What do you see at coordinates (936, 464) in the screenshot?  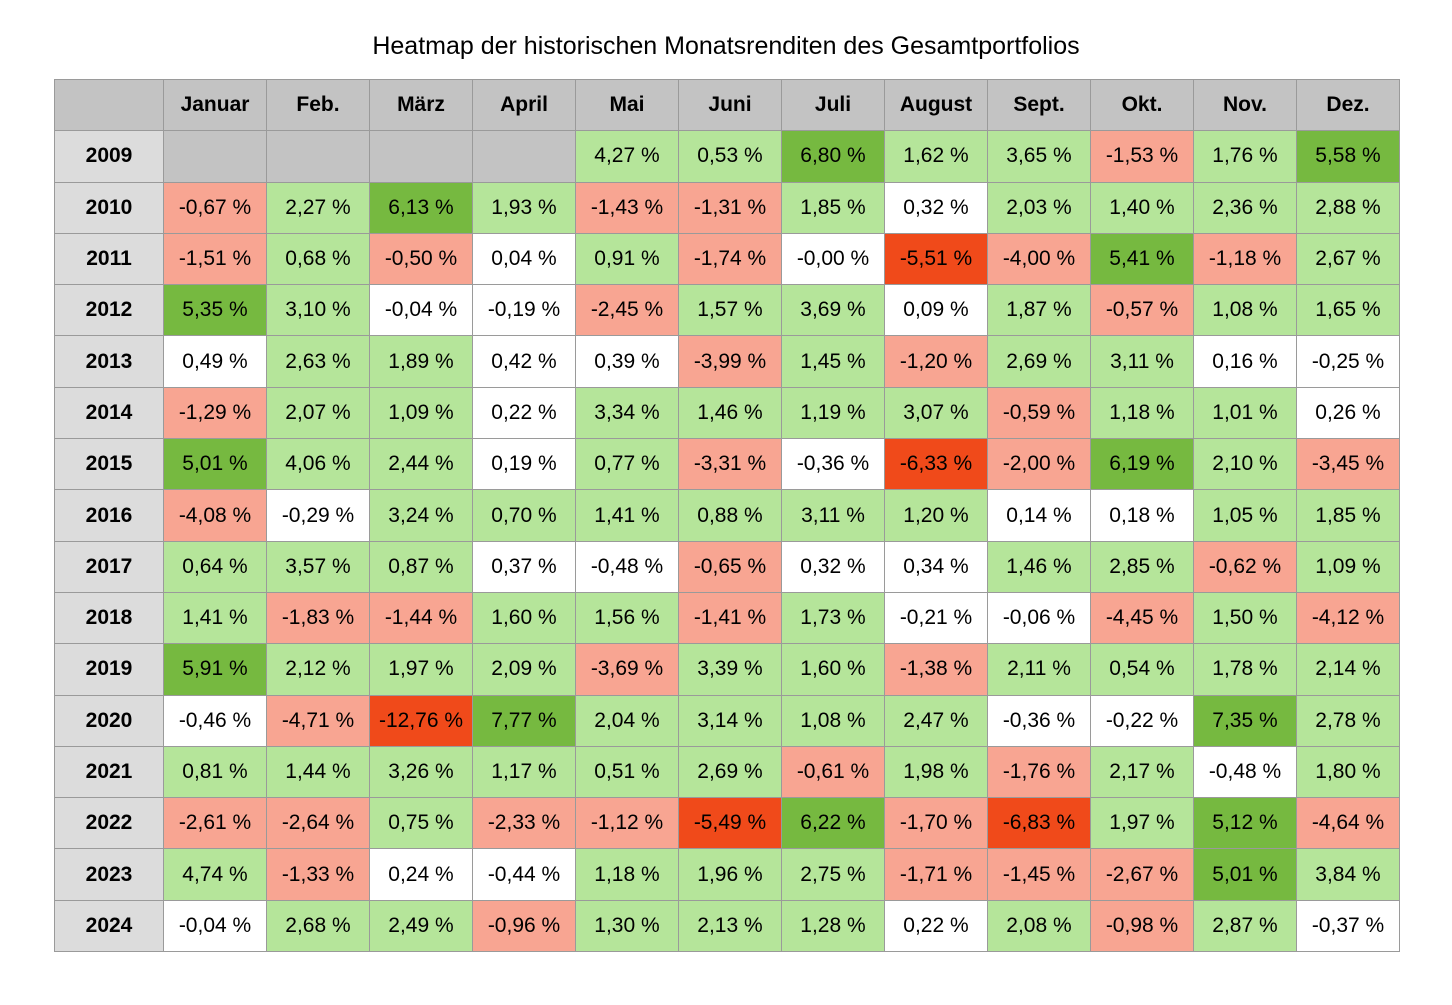 I see `heatmap-cell: -6,33 %` at bounding box center [936, 464].